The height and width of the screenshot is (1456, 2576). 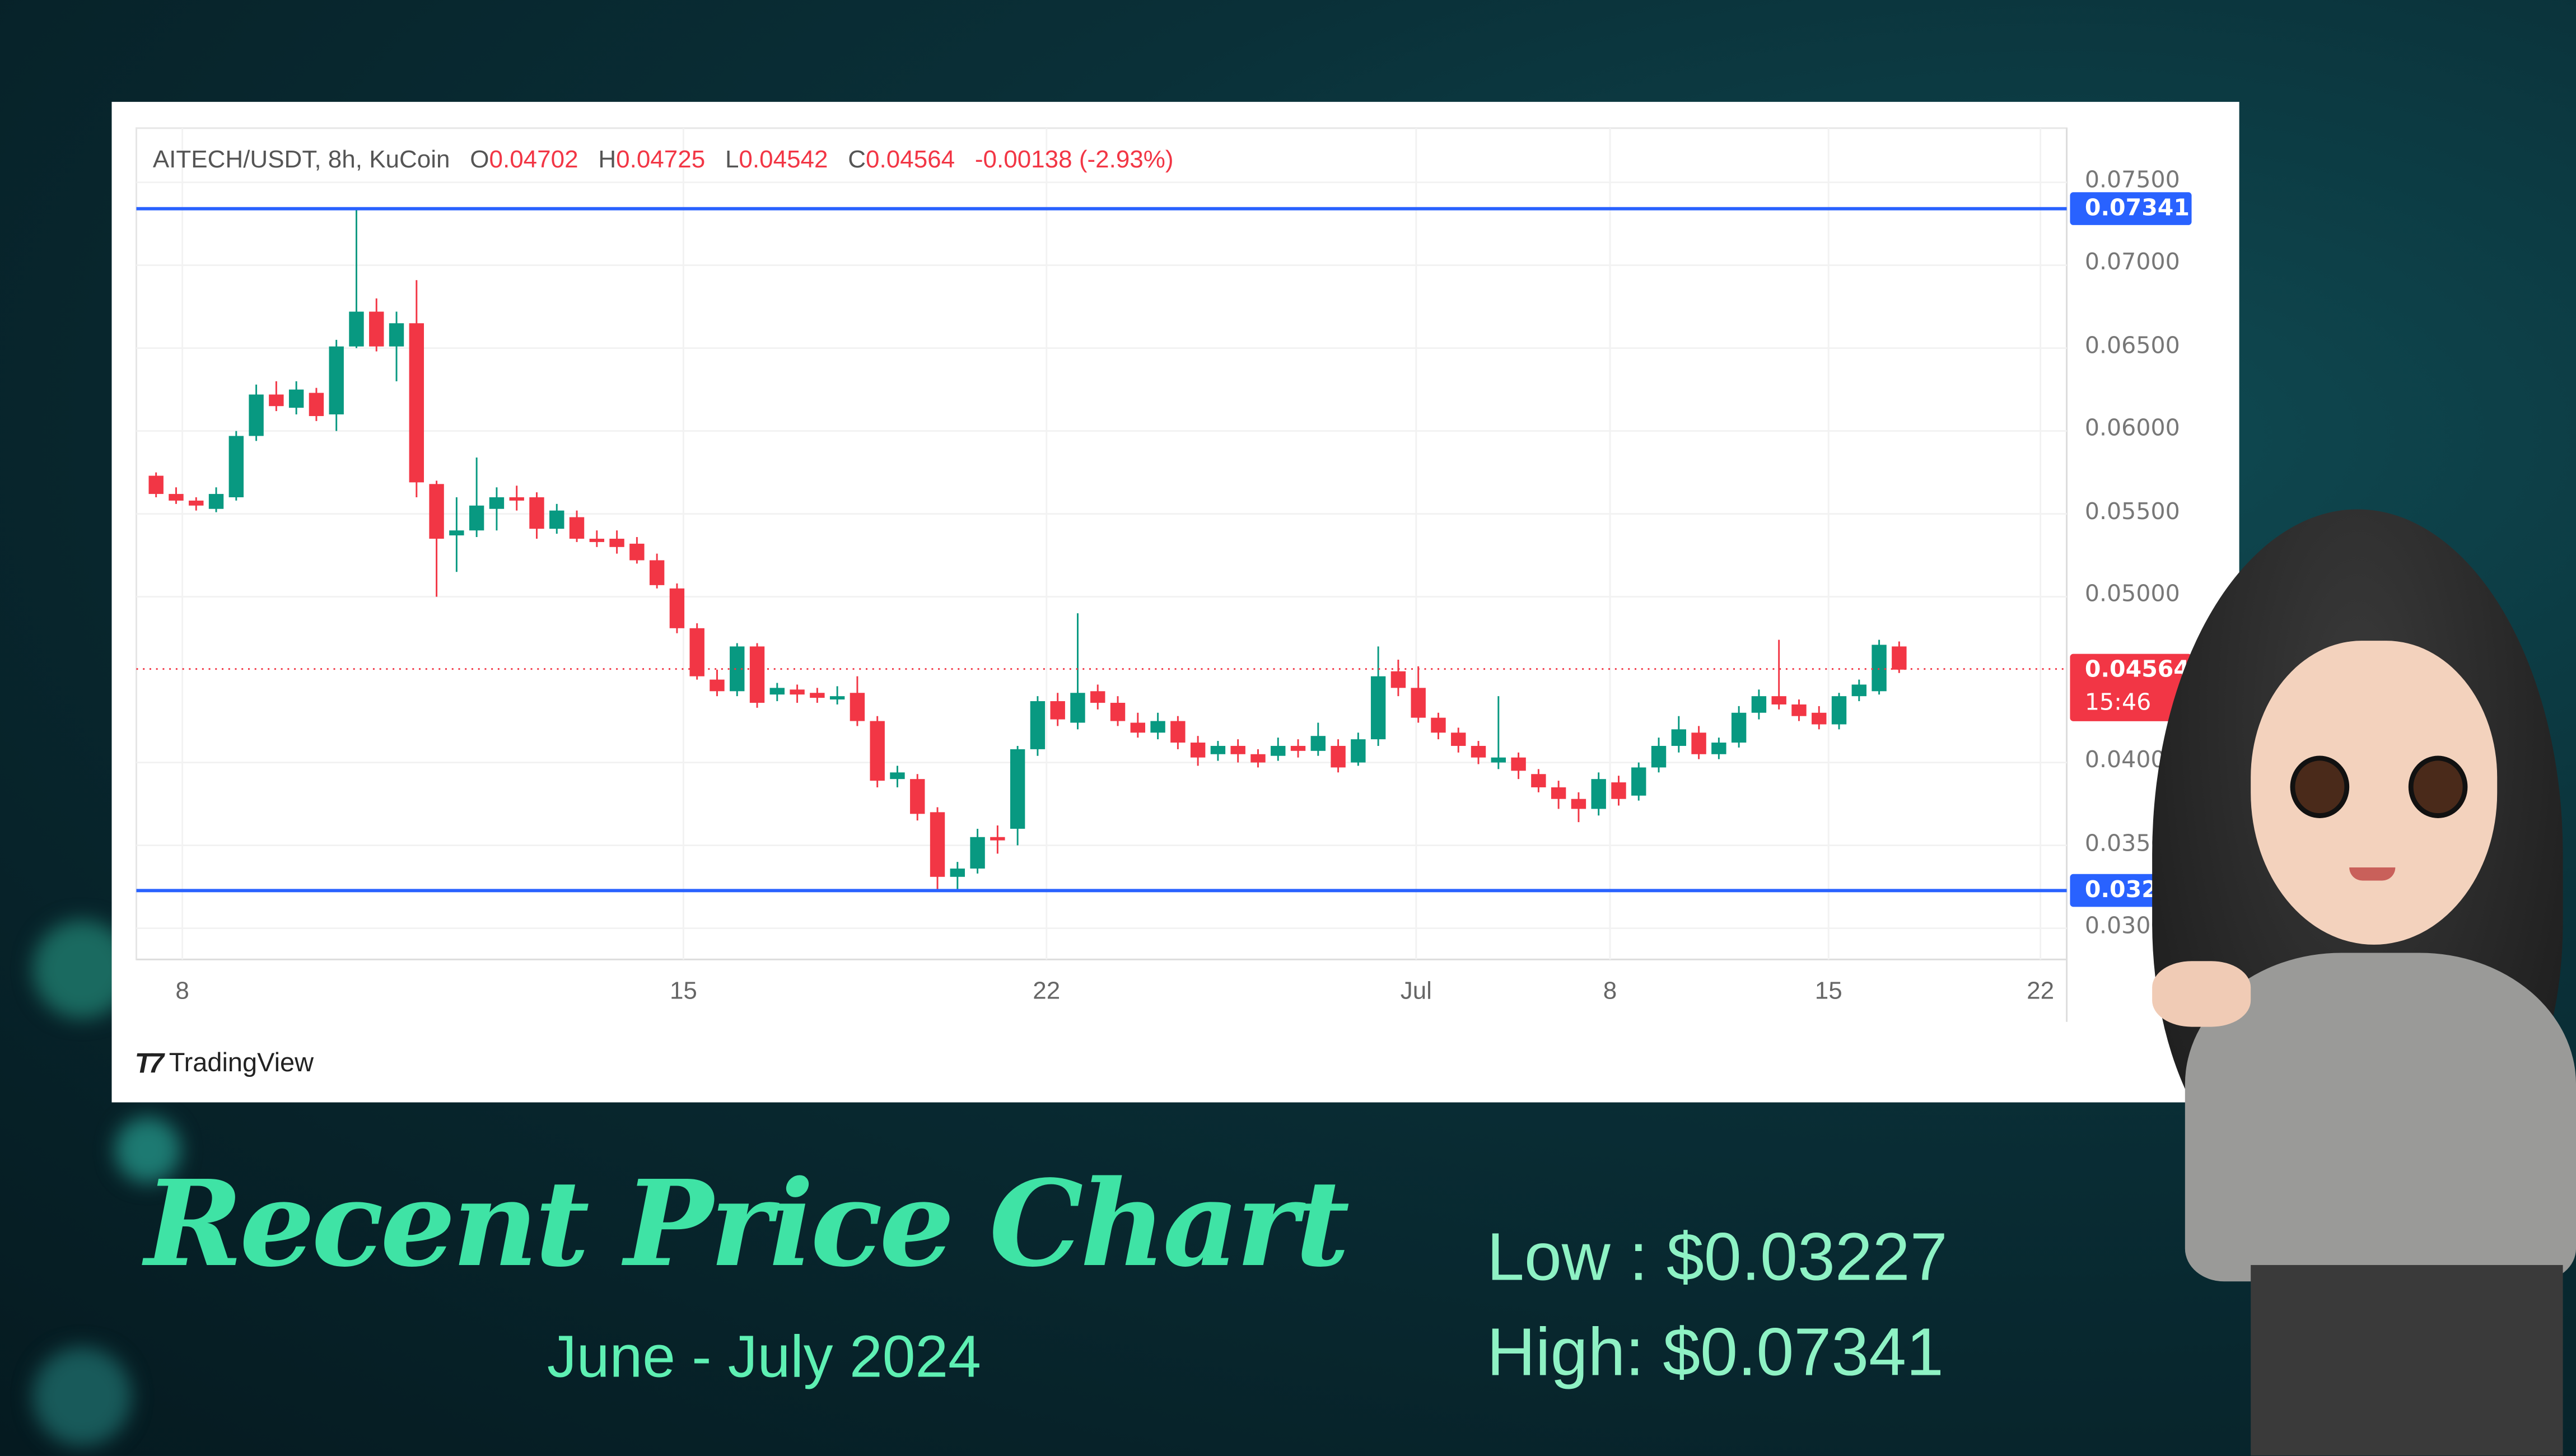 I want to click on x-tick: 15, so click(x=683, y=992).